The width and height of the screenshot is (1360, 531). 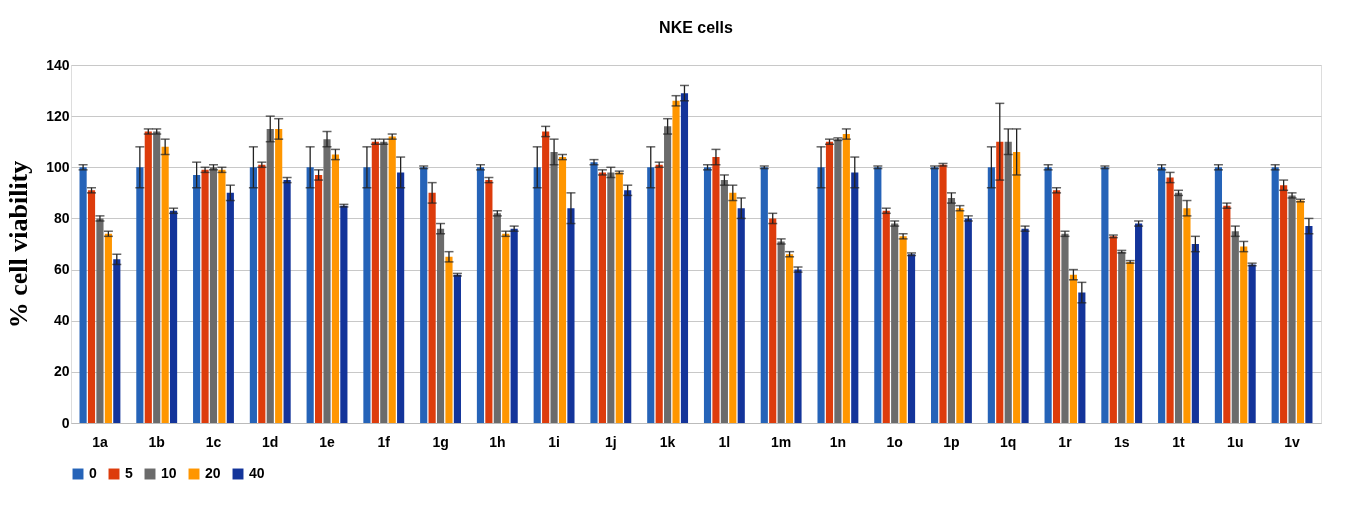 What do you see at coordinates (58, 166) in the screenshot?
I see `y-tick-label: 100` at bounding box center [58, 166].